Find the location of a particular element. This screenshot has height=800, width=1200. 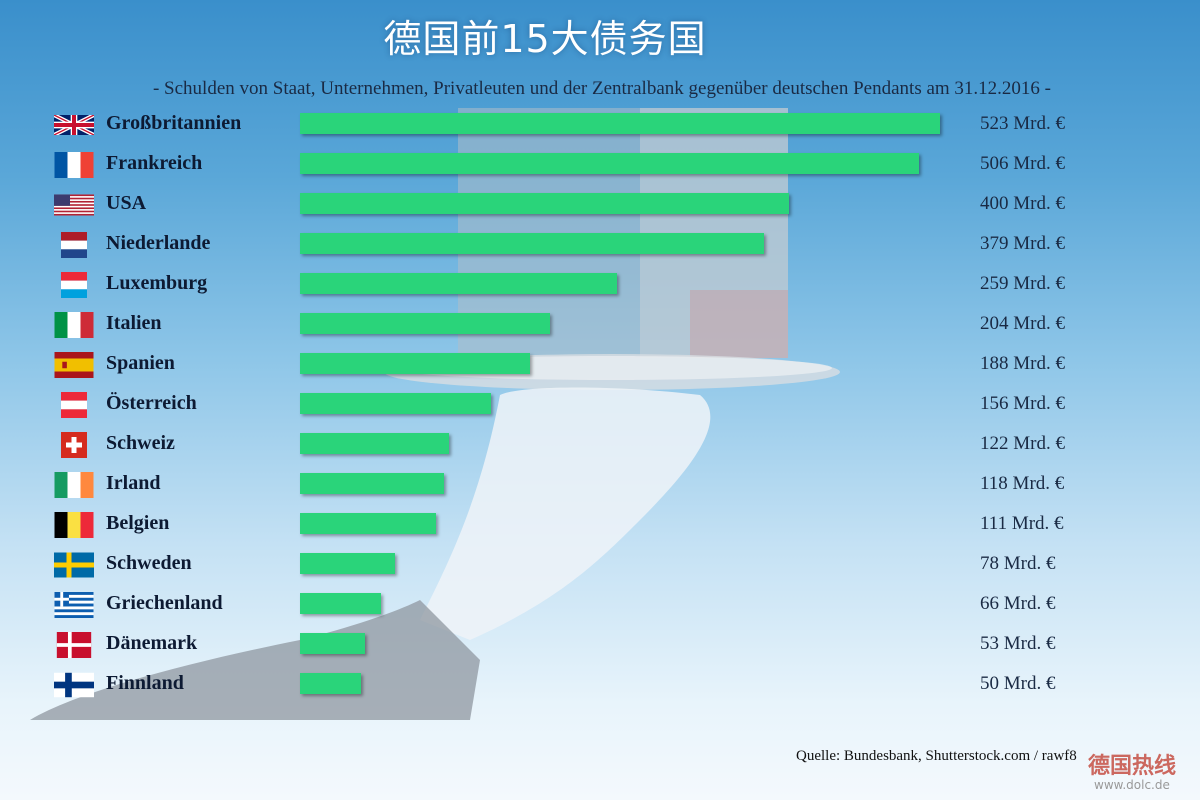

chart-row: Spanien 188 Mrd. € is located at coordinates (600, 366).